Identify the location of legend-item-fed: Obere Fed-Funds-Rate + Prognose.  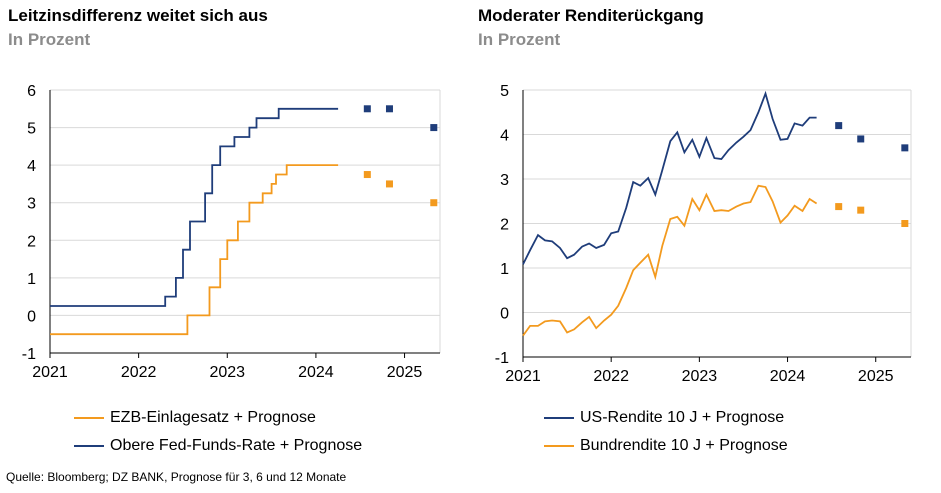
(218, 446).